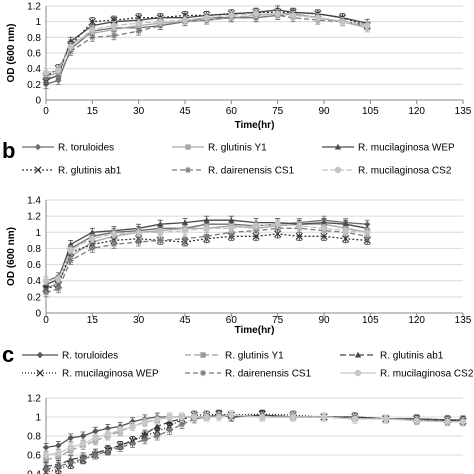 This screenshot has height=474, width=474. What do you see at coordinates (34, 201) in the screenshot?
I see `y-tick-label: 1.4` at bounding box center [34, 201].